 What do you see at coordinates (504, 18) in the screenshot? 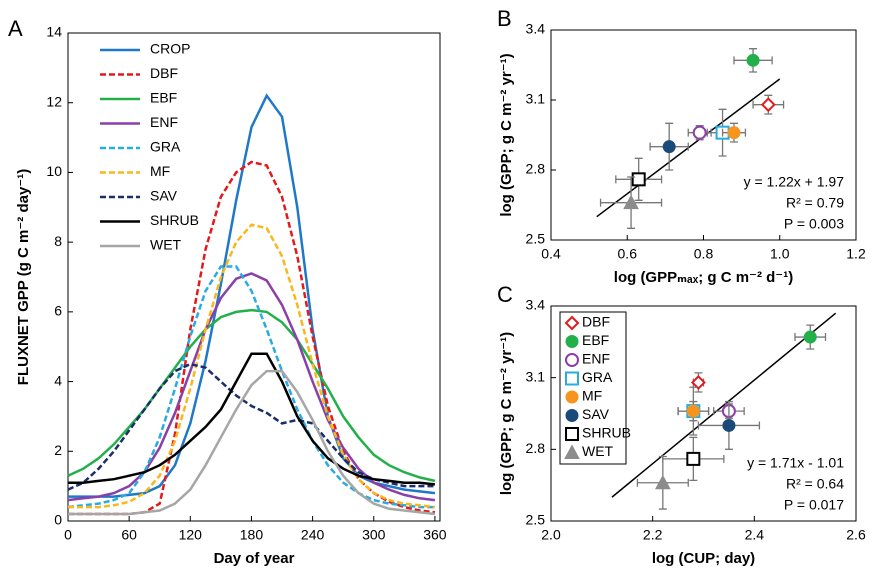
I see `panel-label: B` at bounding box center [504, 18].